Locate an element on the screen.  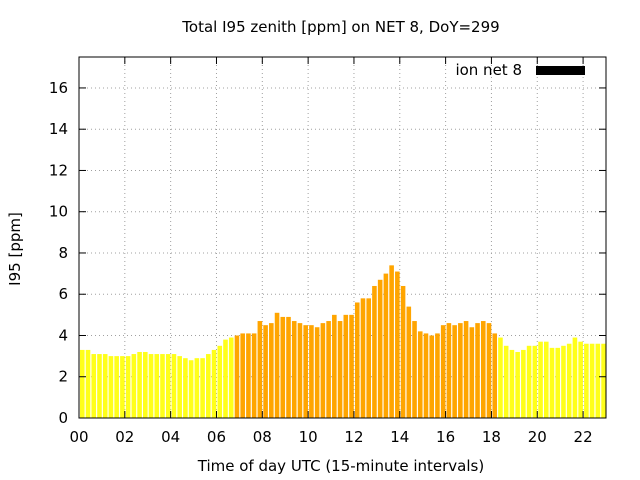
y-tick-label: 14 is located at coordinates (58, 129).